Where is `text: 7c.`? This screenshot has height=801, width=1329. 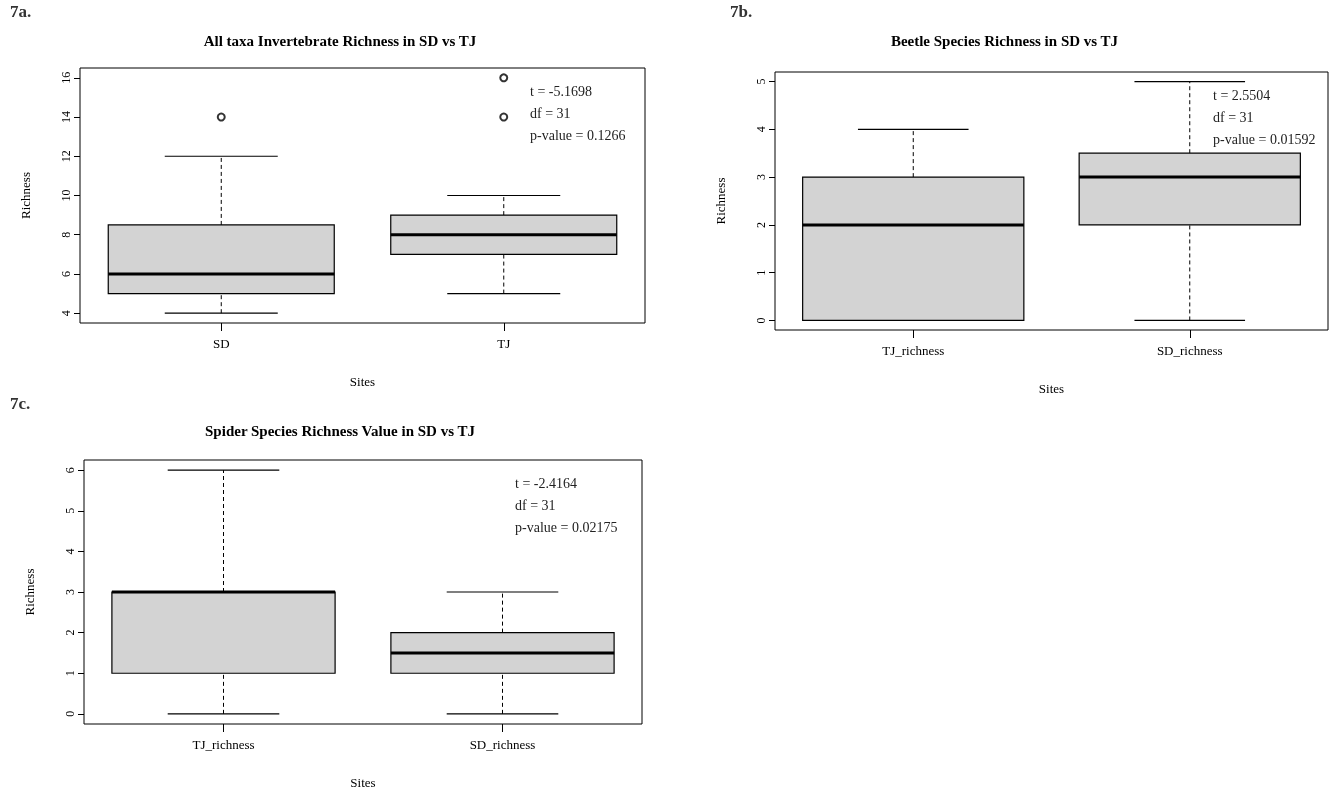 text: 7c. is located at coordinates (20, 403).